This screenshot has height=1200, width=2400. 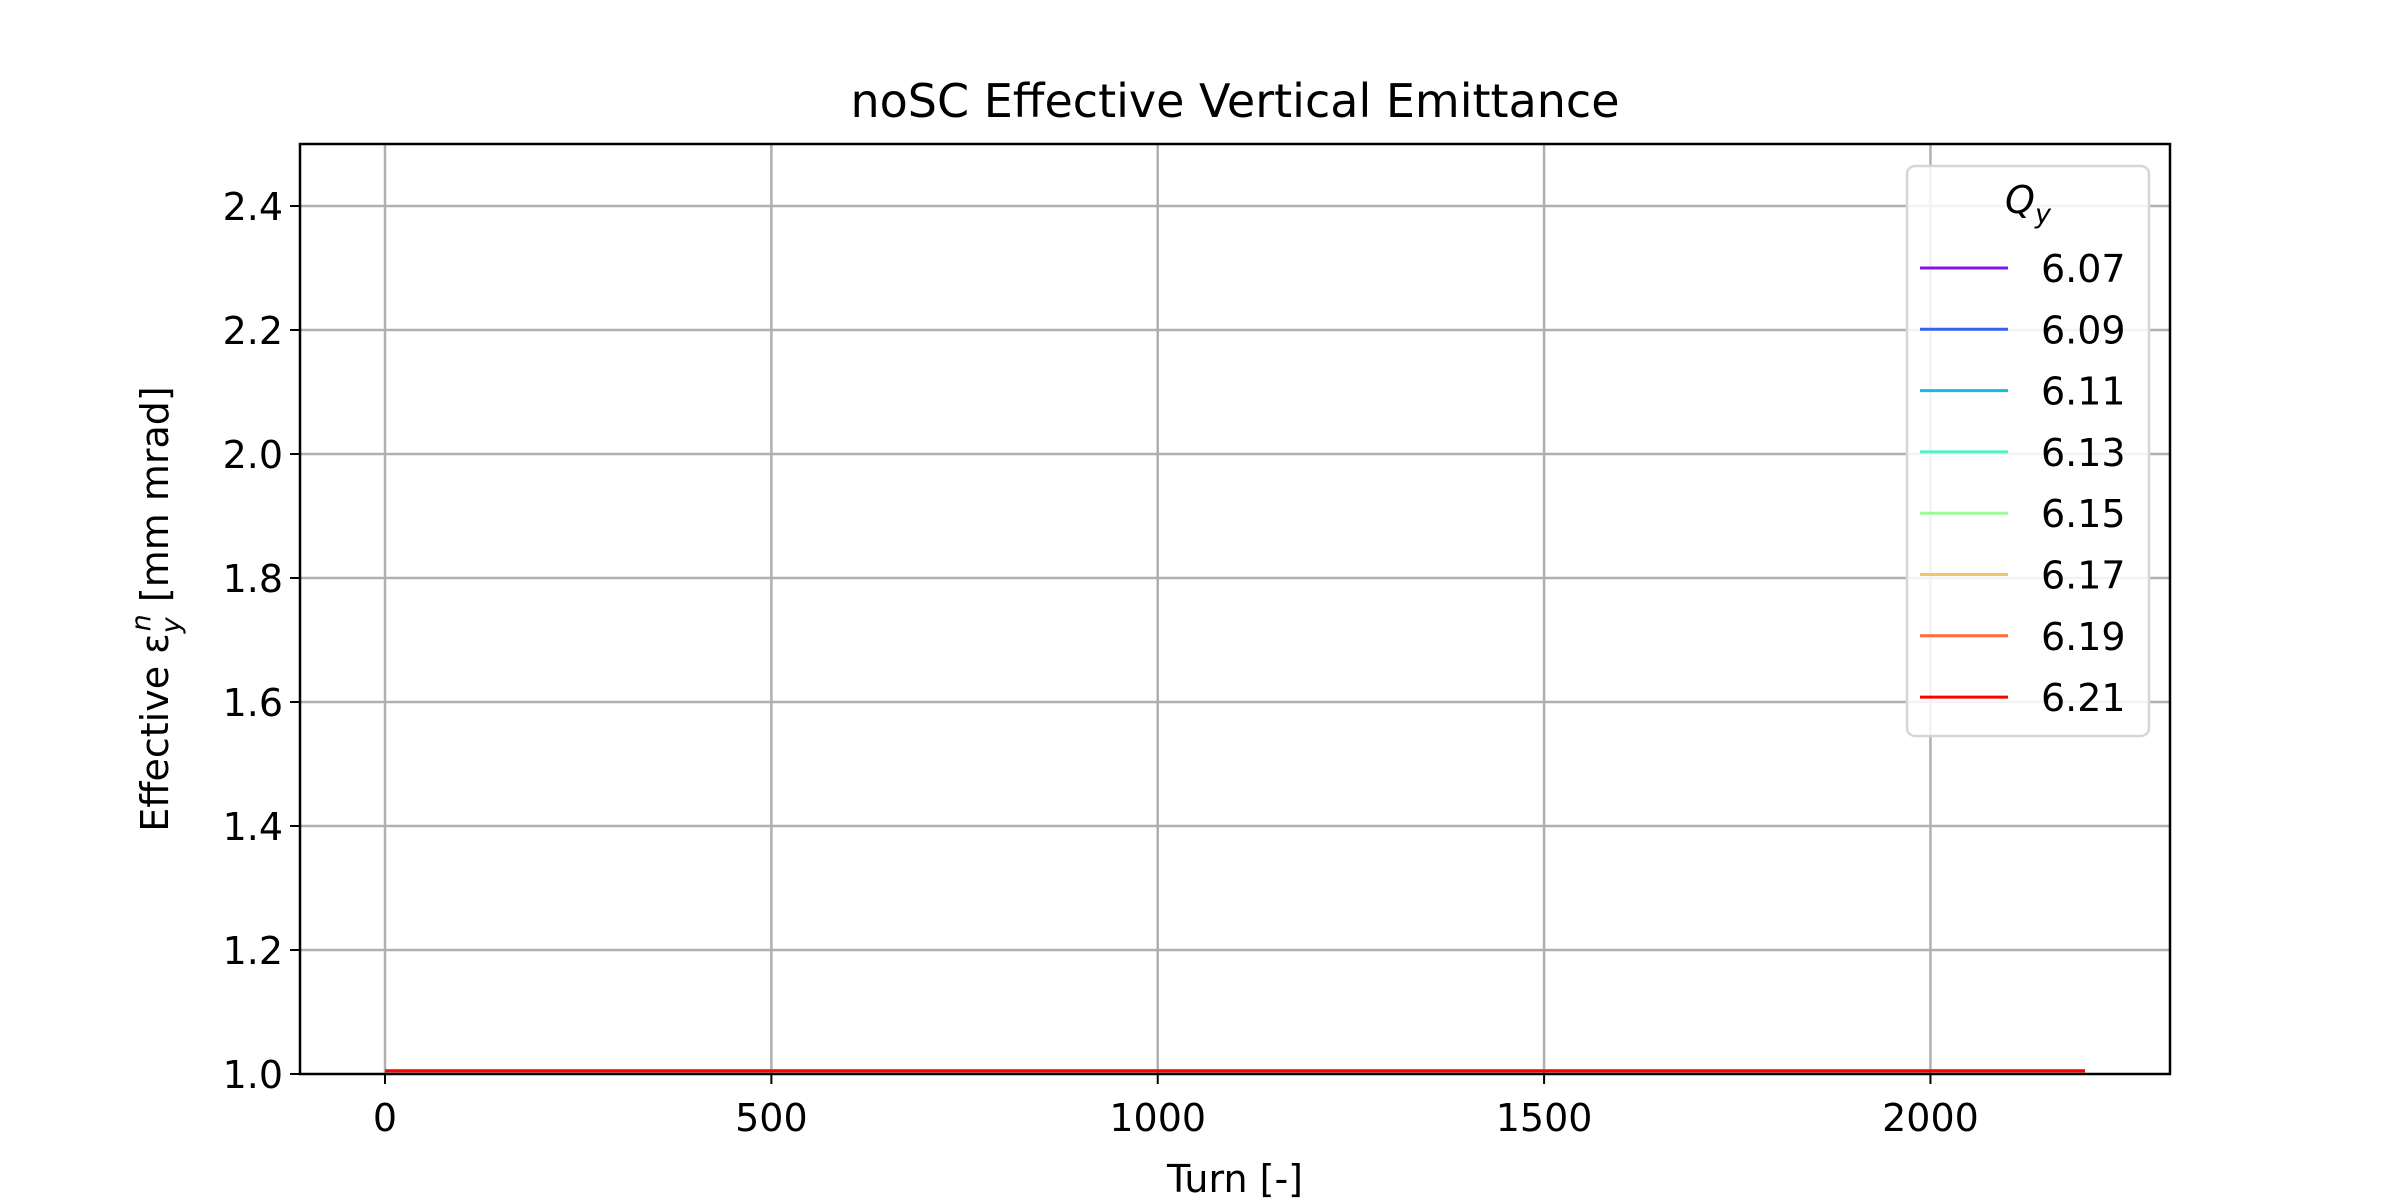 I want to click on legend-entry-label: 6.21, so click(x=2083, y=698).